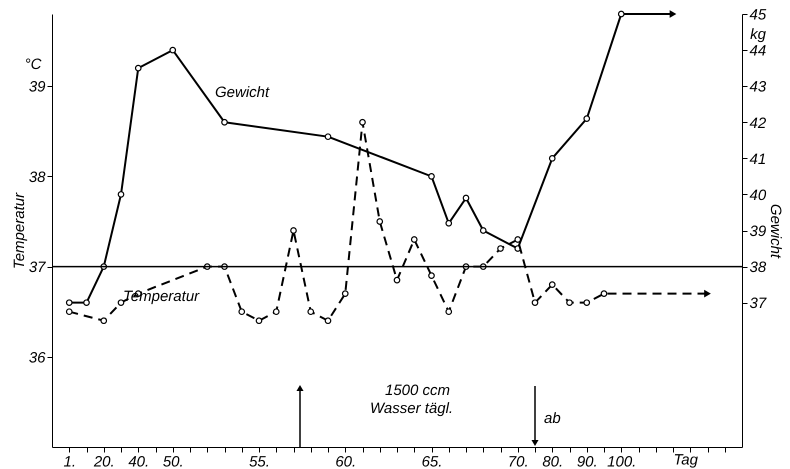 The height and width of the screenshot is (469, 790). I want to click on x-tick-label: 20., so click(103, 461).